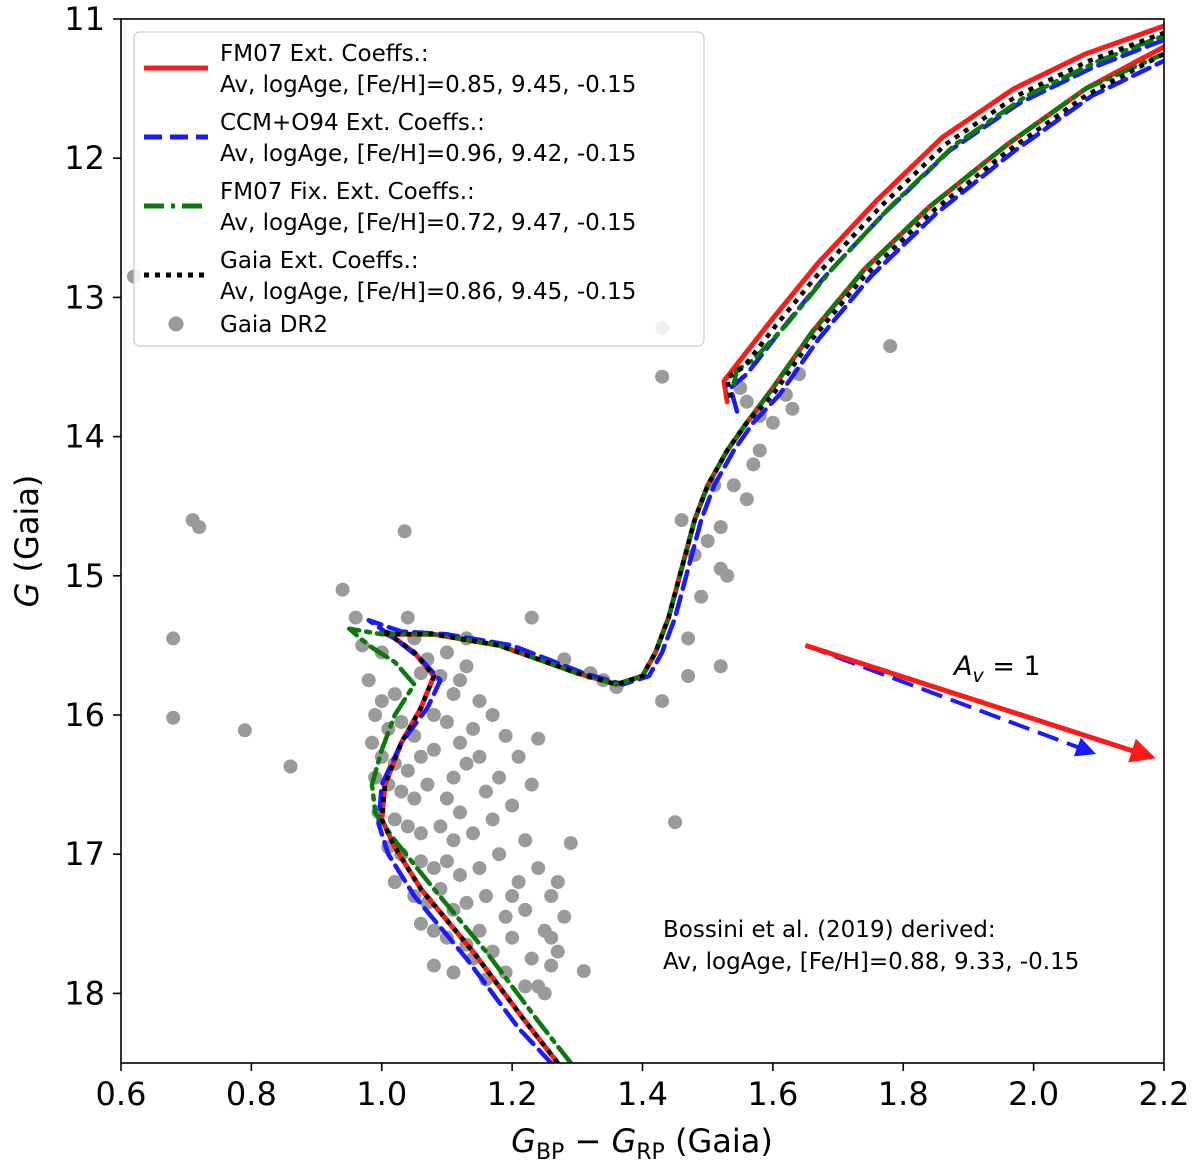  What do you see at coordinates (642, 1143) in the screenshot?
I see `x-axis-label: GBP − GRP (Gaia)` at bounding box center [642, 1143].